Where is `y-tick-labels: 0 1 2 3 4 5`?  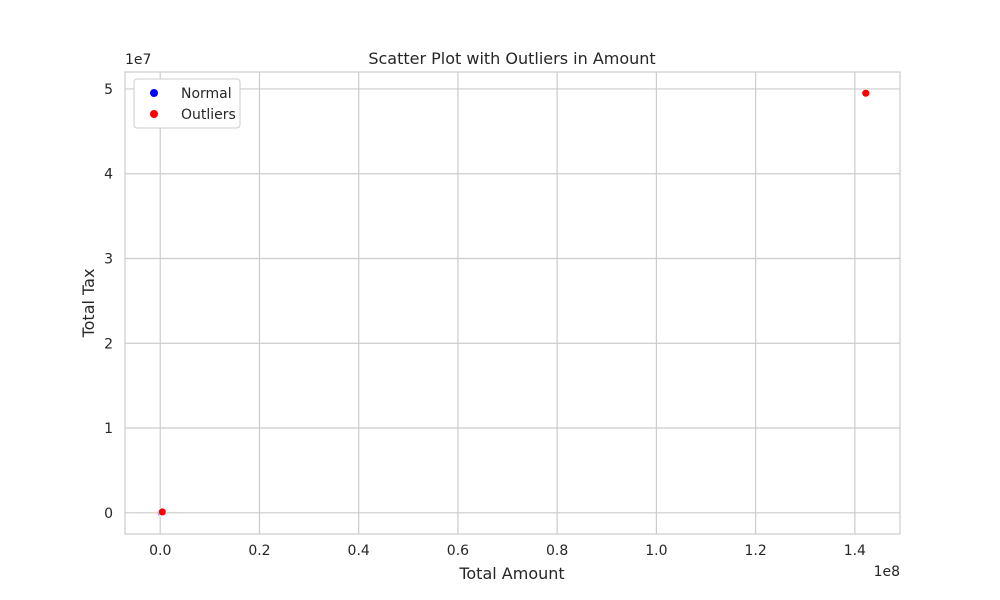 y-tick-labels: 0 1 2 3 4 5 is located at coordinates (108, 302).